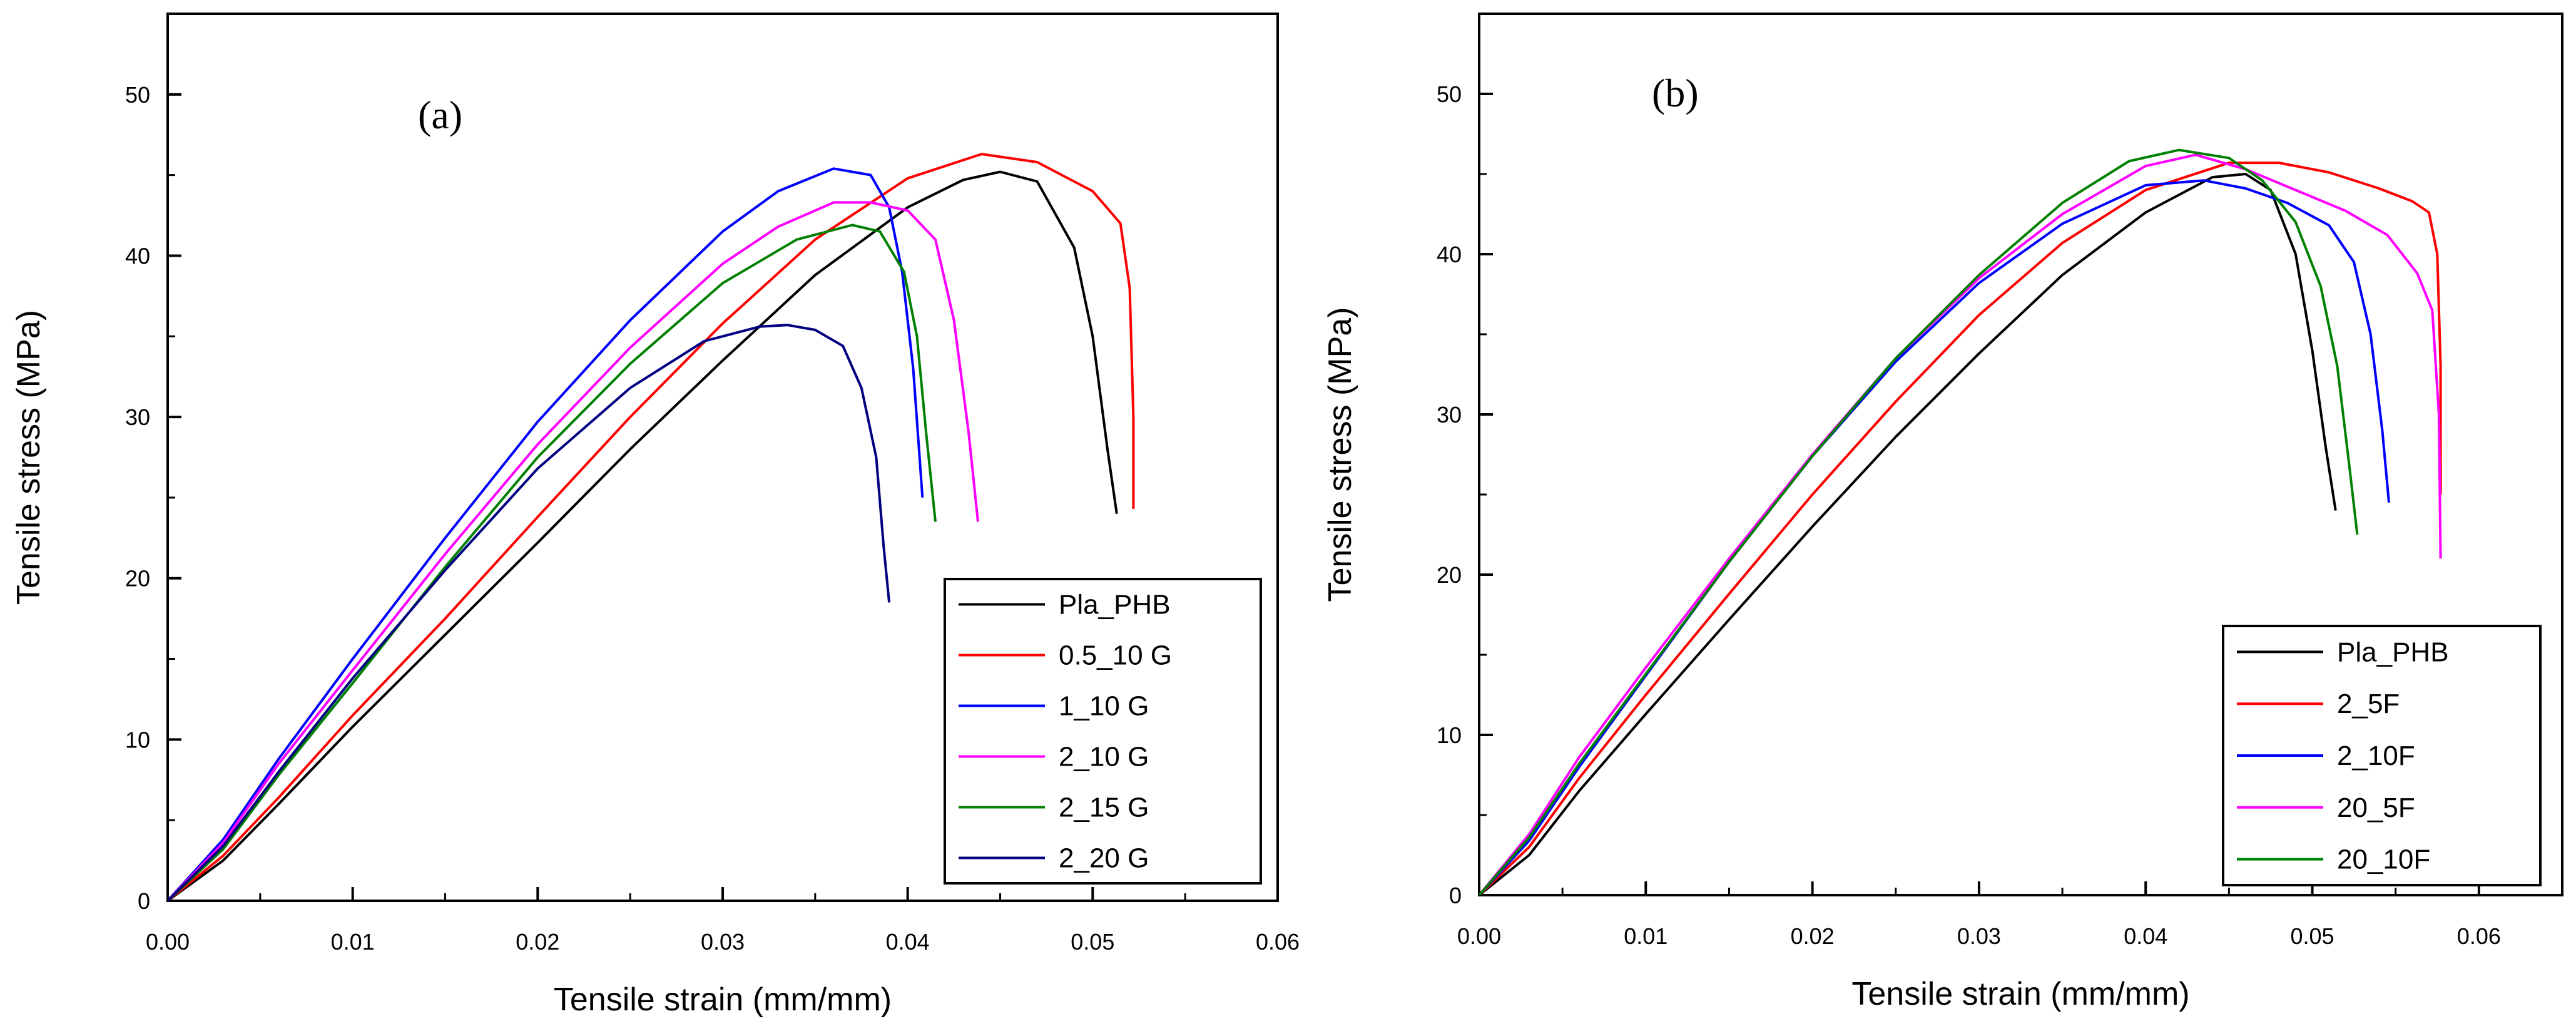  Describe the element at coordinates (1104, 859) in the screenshot. I see `legend-entry: 2_20 G` at that location.